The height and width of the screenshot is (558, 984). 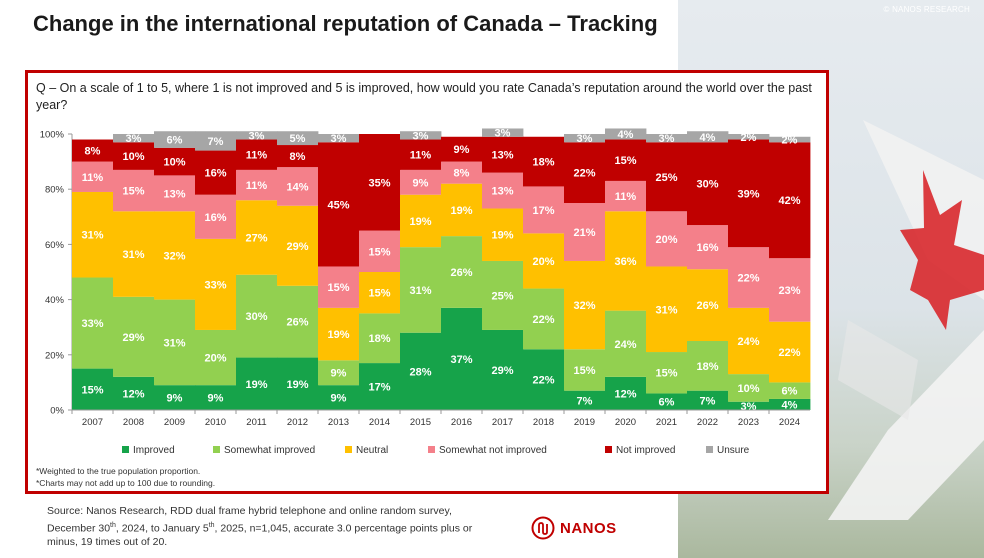 I want to click on data-label: 13%, so click(x=502, y=156).